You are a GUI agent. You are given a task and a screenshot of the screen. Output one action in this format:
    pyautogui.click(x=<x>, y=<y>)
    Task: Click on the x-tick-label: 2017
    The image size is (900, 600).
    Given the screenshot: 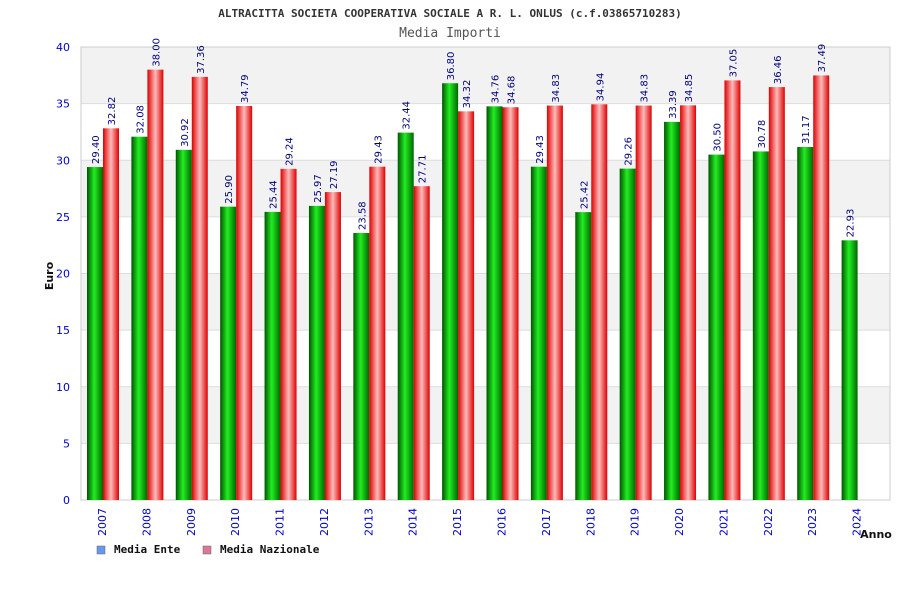 What is the action you would take?
    pyautogui.click(x=546, y=522)
    